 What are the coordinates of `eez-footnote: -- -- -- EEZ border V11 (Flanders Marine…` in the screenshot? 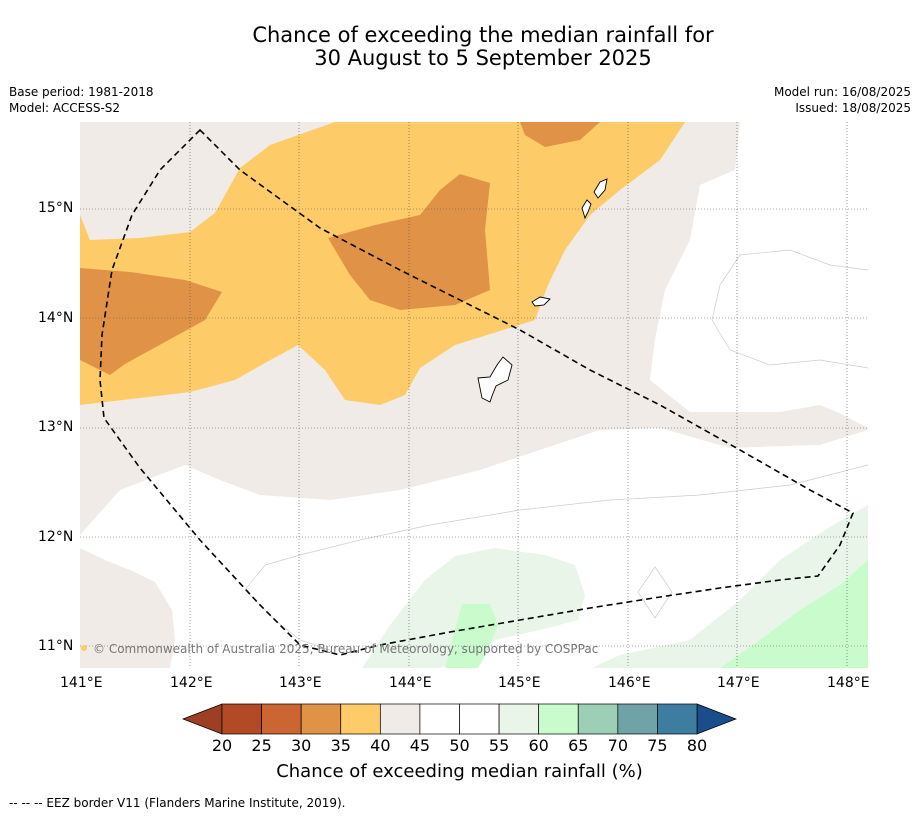 It's located at (177, 803).